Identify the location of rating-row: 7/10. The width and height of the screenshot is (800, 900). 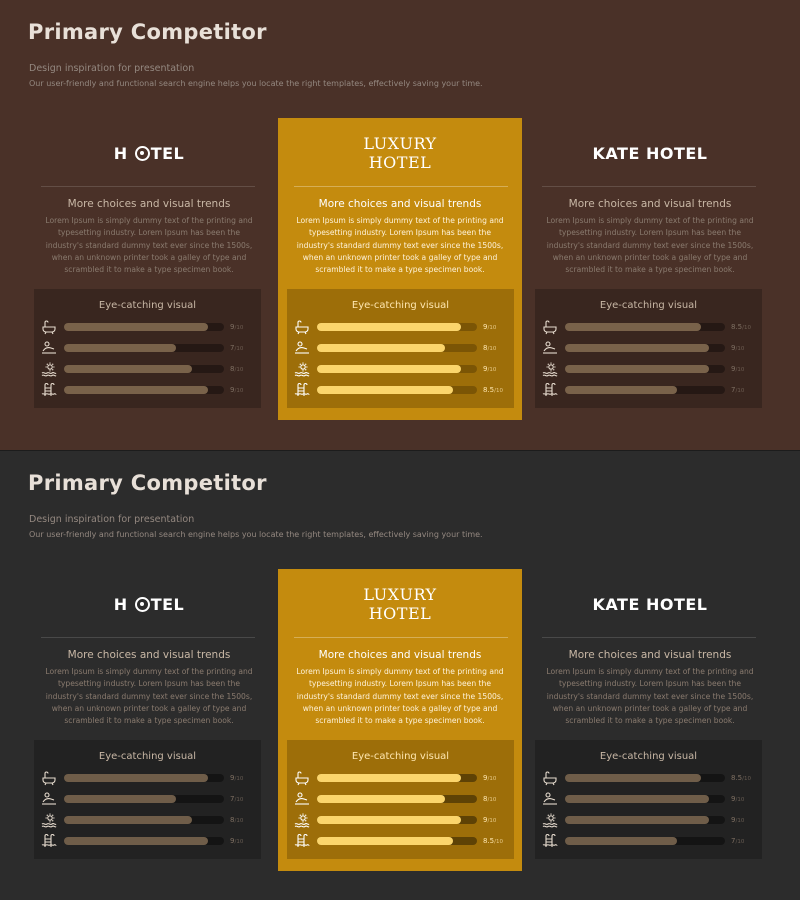
(147, 799).